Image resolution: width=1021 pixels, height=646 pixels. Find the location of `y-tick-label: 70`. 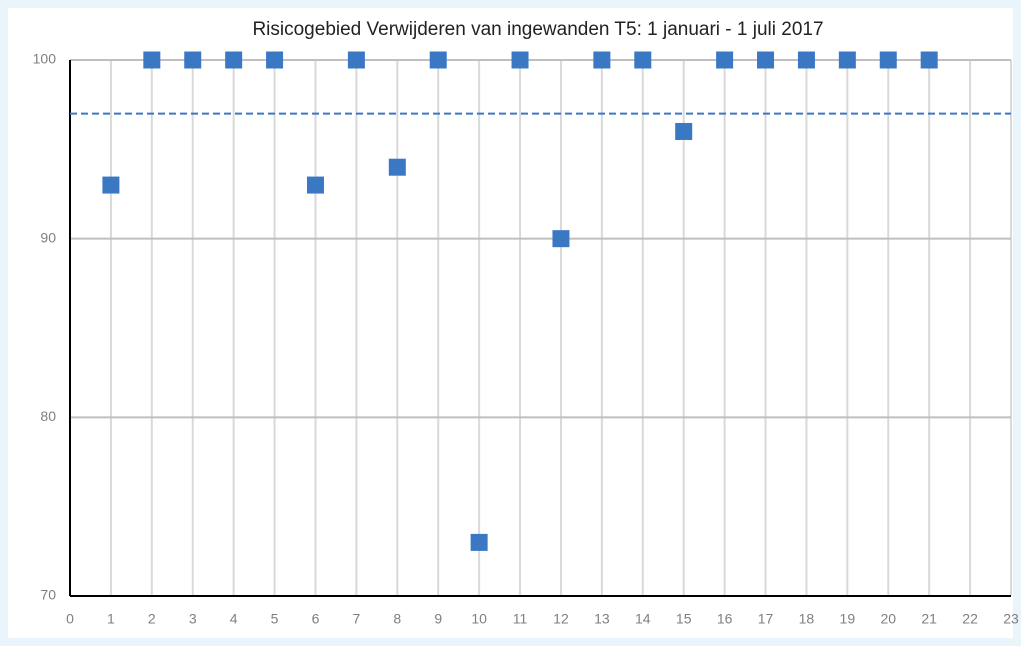

y-tick-label: 70 is located at coordinates (48, 595).